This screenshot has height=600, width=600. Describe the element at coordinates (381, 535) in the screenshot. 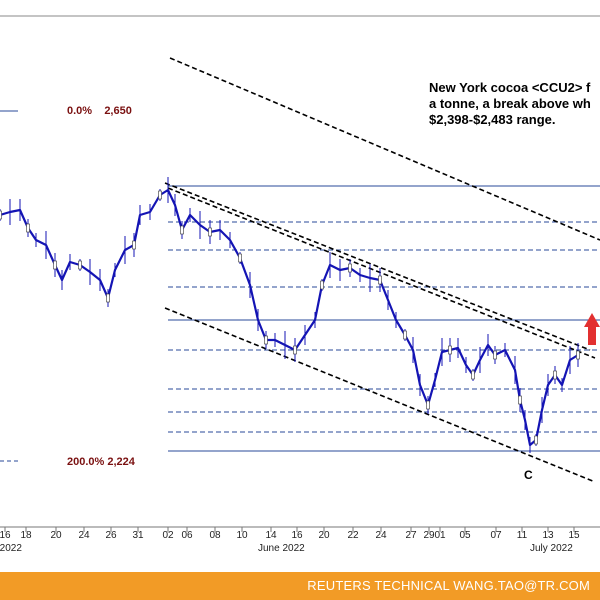

I see `x-tick-label-14: 24` at that location.